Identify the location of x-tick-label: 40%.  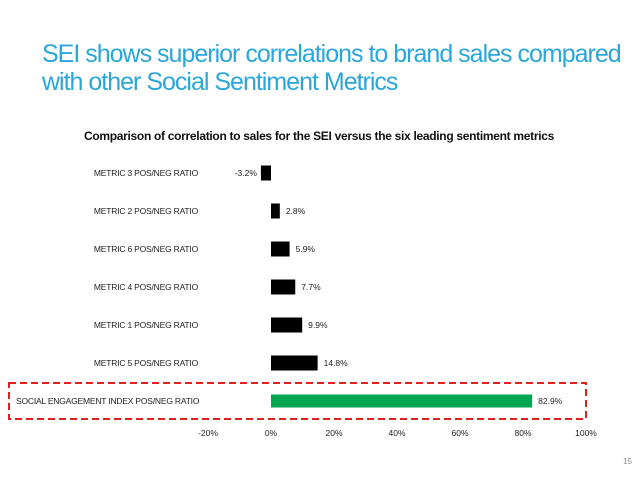
(396, 433).